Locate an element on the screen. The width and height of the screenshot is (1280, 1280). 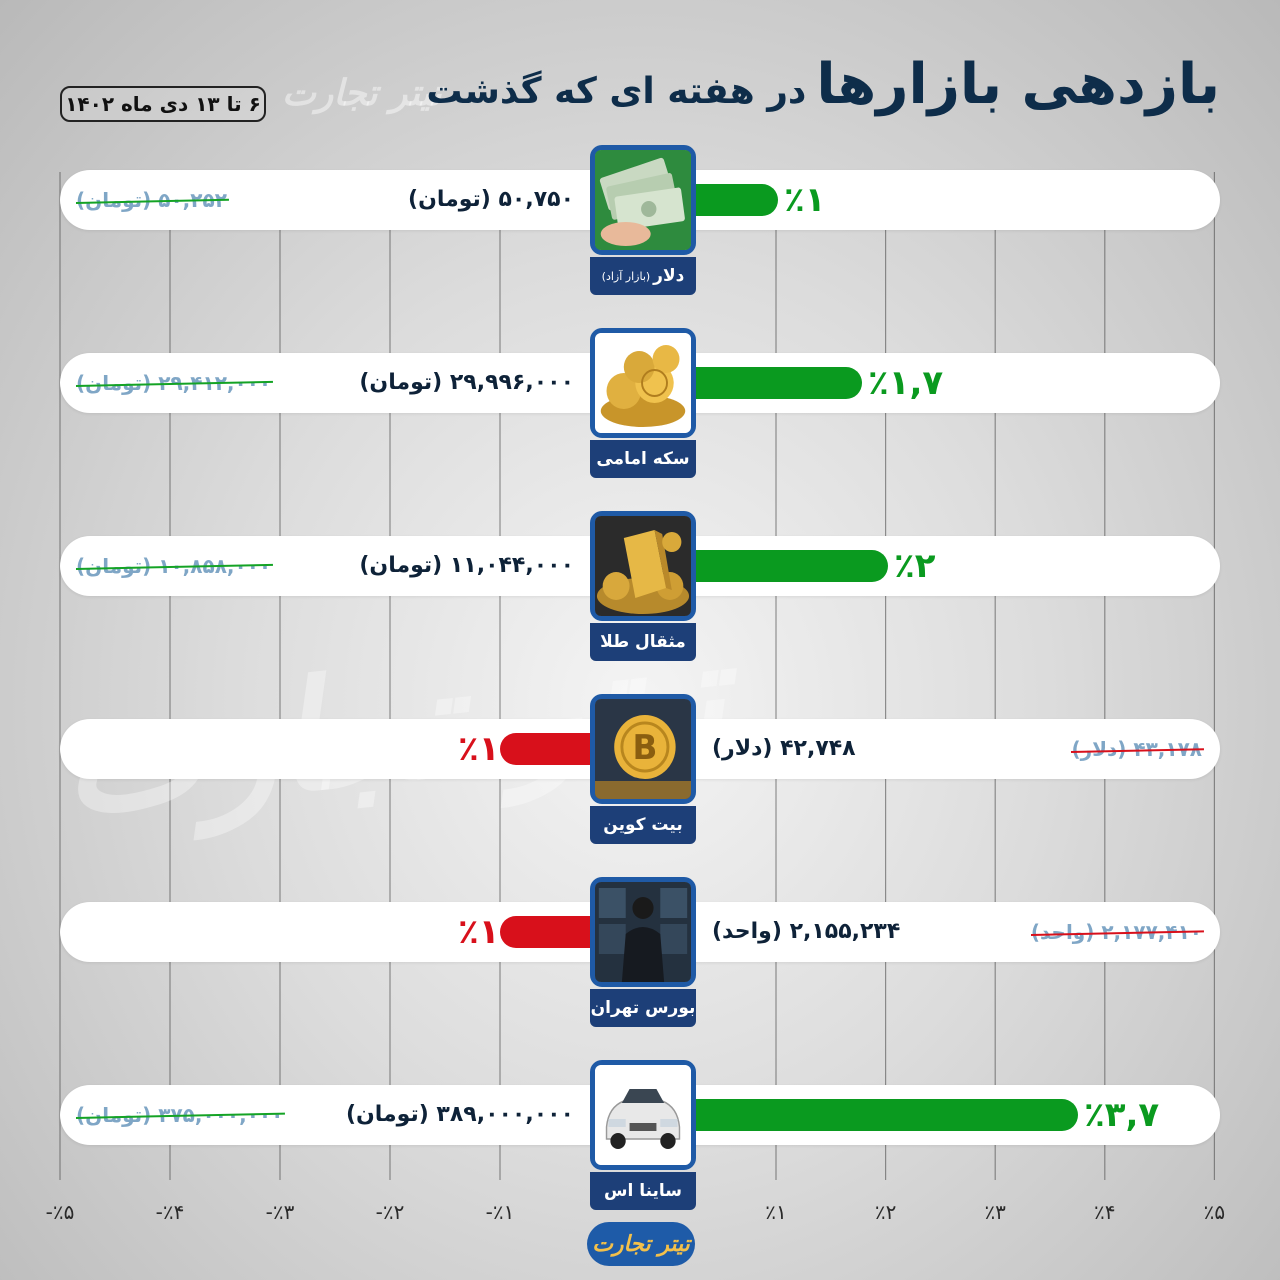
market-name: سکه امامی is located at coordinates (643, 459).